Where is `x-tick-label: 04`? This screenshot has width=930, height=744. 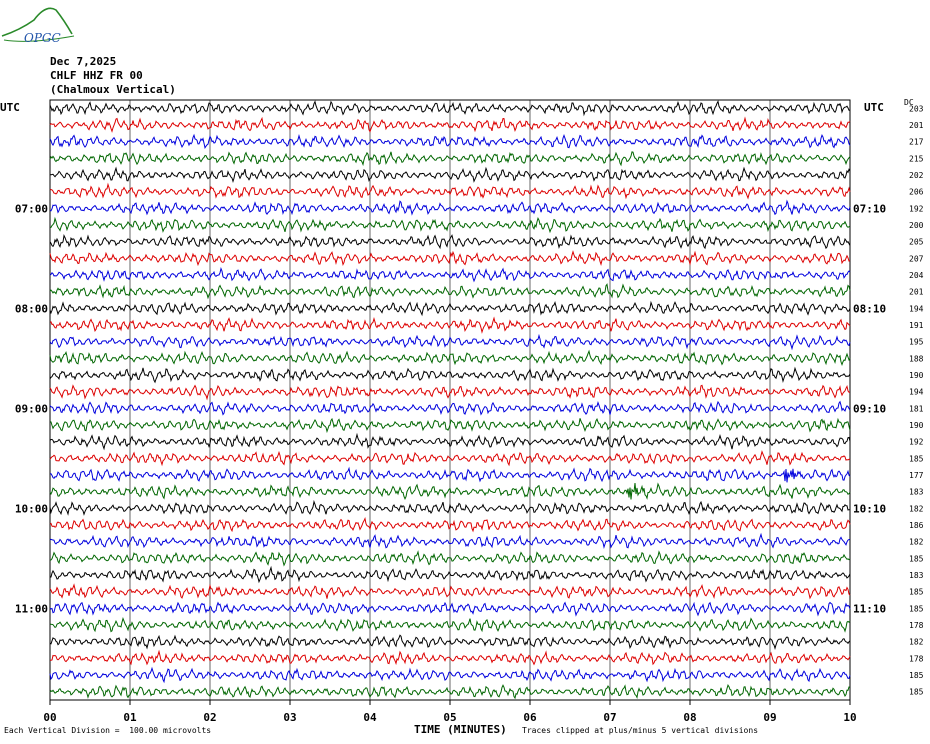
x-tick-label: 04 is located at coordinates (370, 717).